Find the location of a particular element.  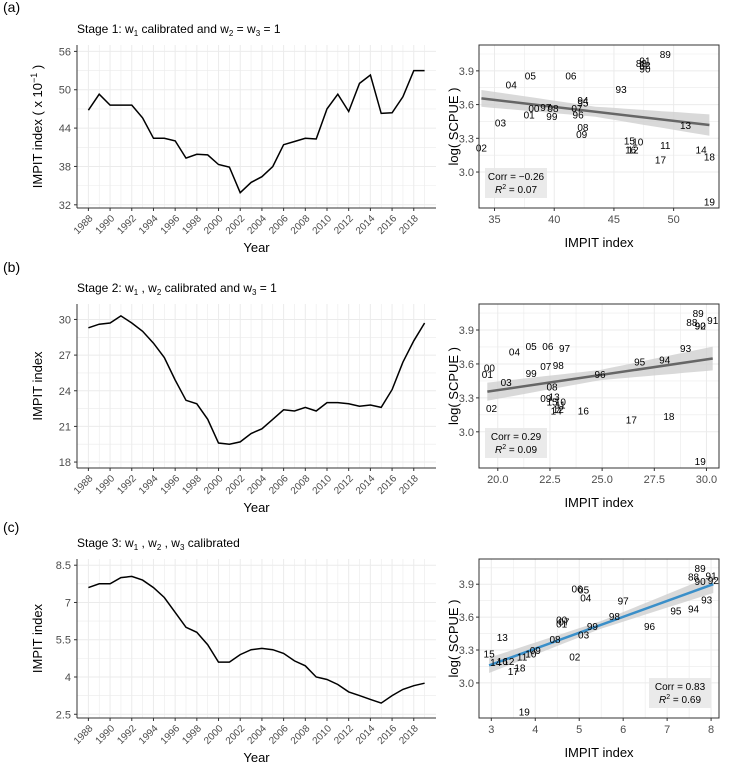

y-tick-label: 38 is located at coordinates (65, 167).